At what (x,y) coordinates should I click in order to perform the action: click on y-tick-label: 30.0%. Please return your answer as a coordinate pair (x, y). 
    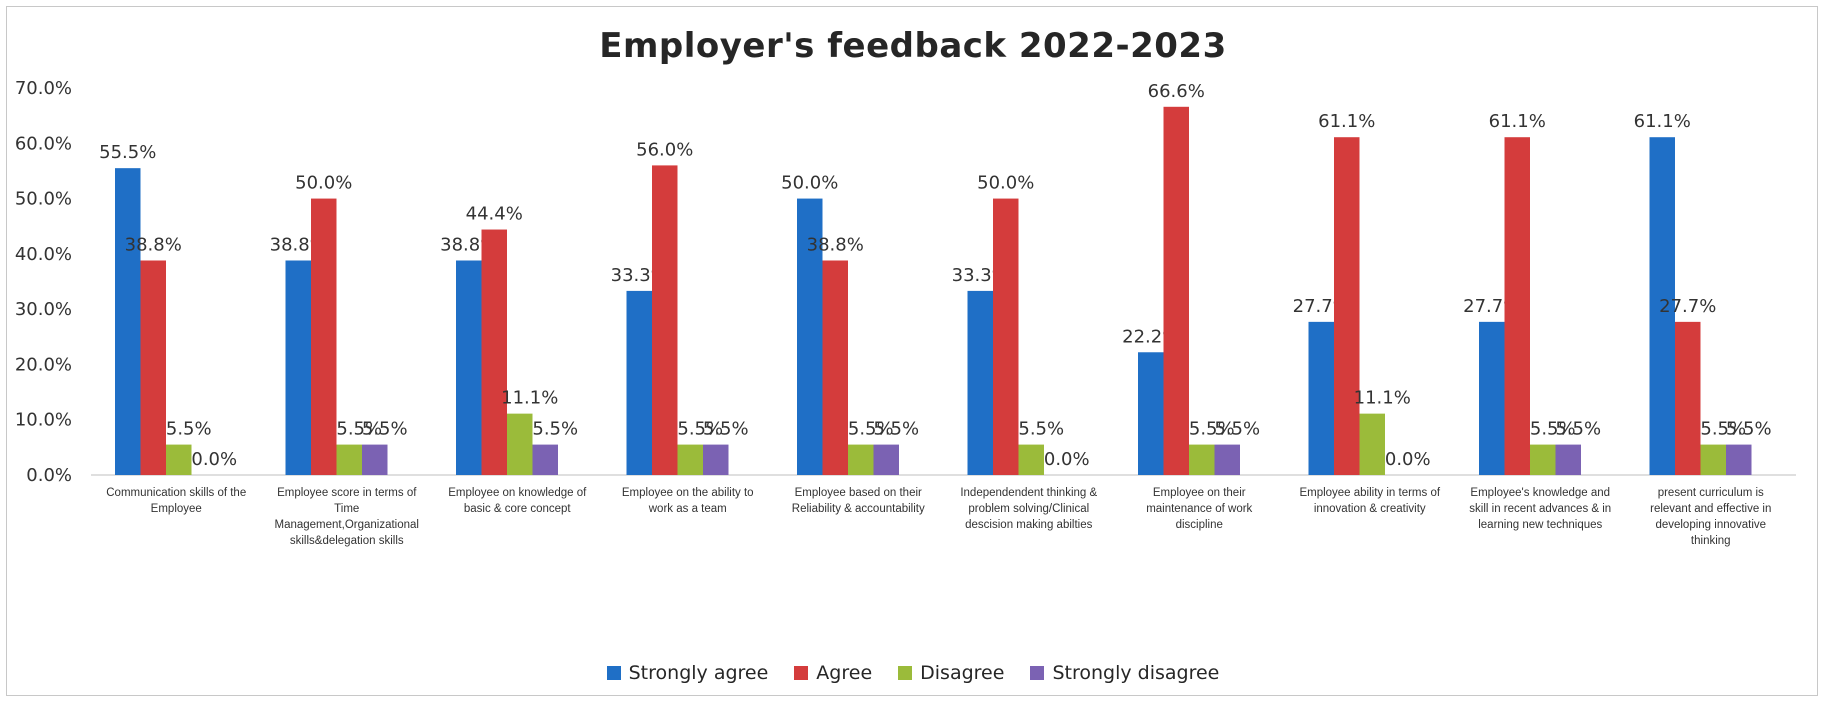
    Looking at the image, I should click on (43, 309).